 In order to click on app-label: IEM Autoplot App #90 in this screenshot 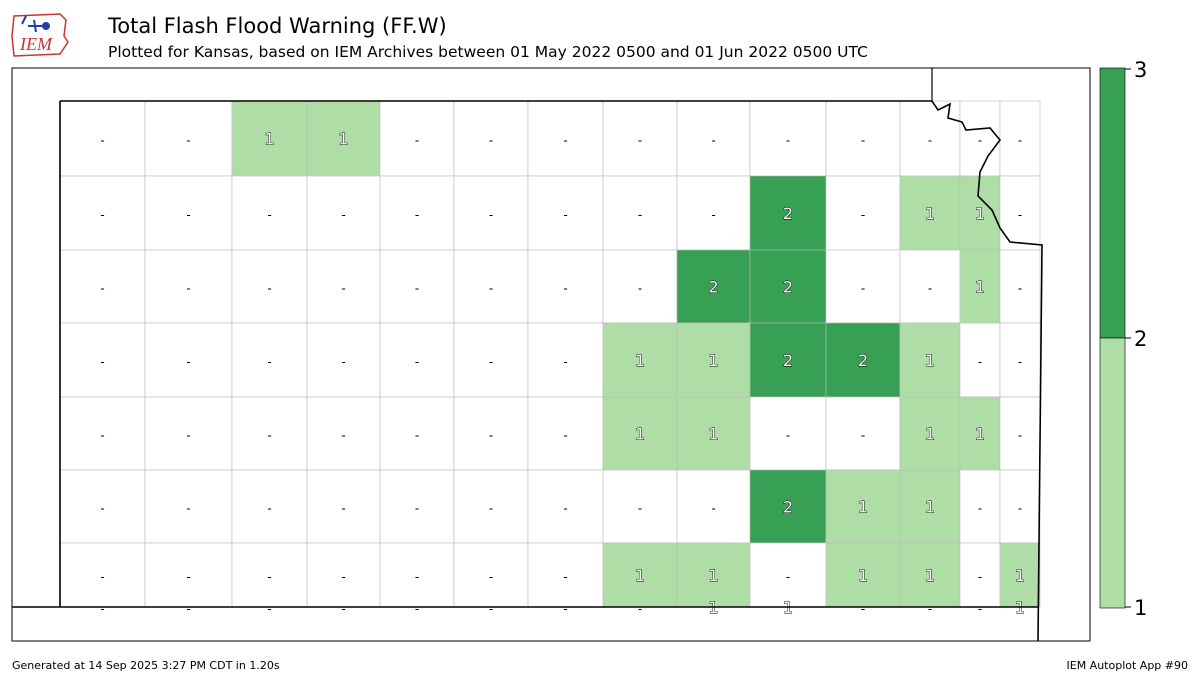, I will do `click(1127, 665)`.